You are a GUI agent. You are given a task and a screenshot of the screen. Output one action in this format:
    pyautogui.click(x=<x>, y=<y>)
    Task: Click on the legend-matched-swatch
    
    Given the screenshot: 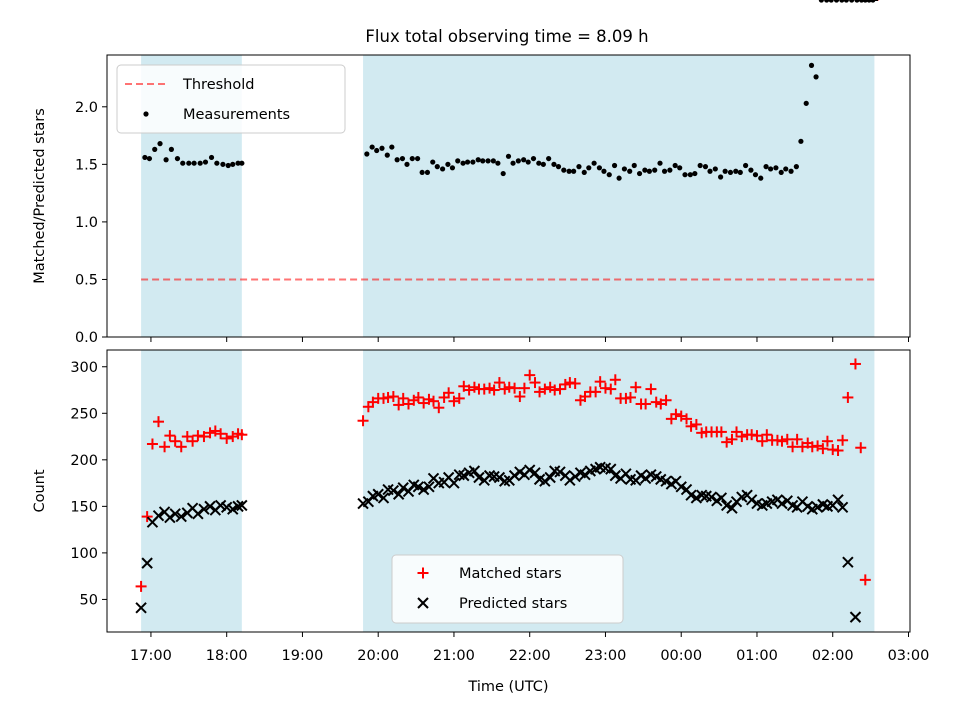 What is the action you would take?
    pyautogui.click(x=423, y=573)
    